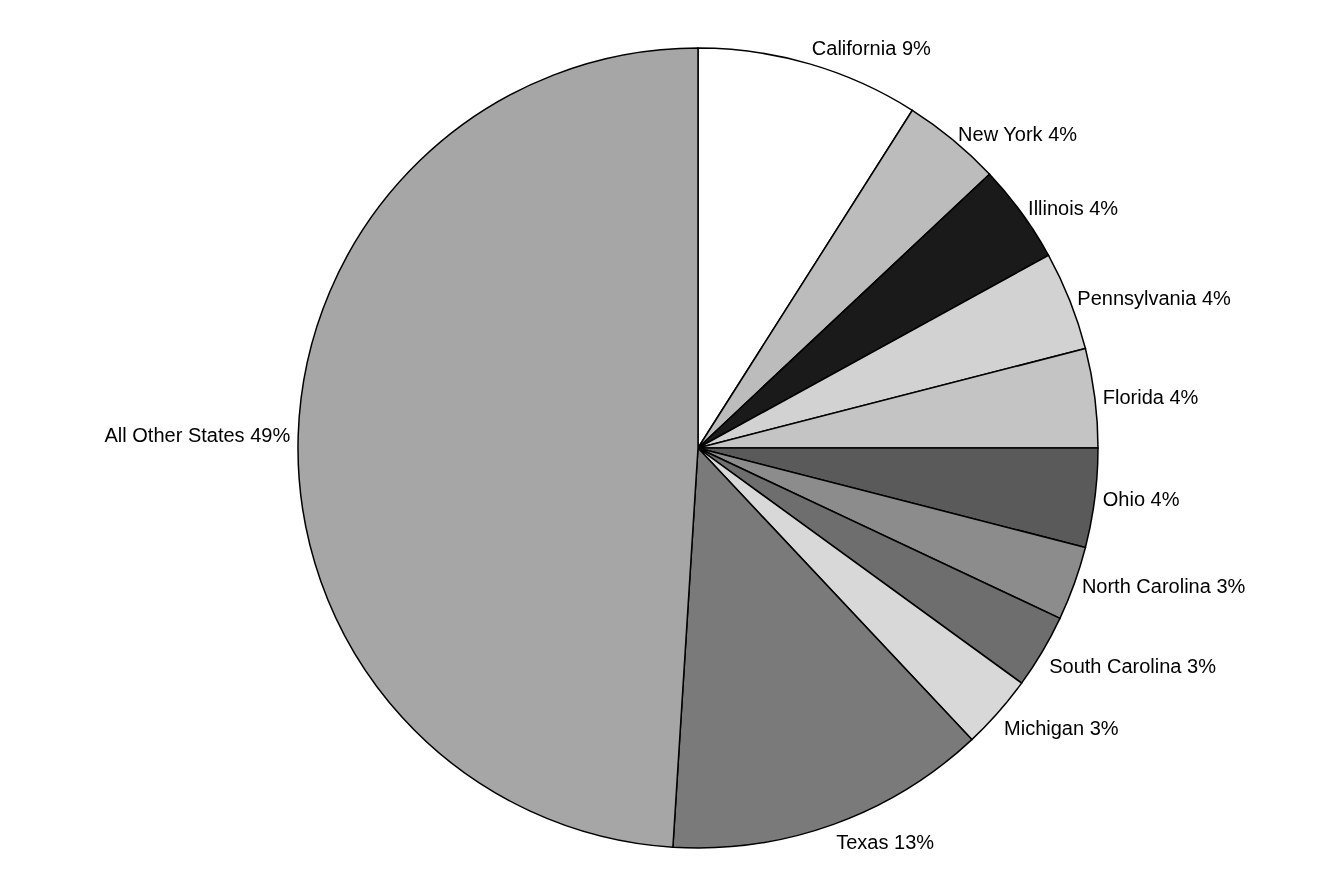 The width and height of the screenshot is (1339, 888). I want to click on slice-label: Texas, so click(862, 841).